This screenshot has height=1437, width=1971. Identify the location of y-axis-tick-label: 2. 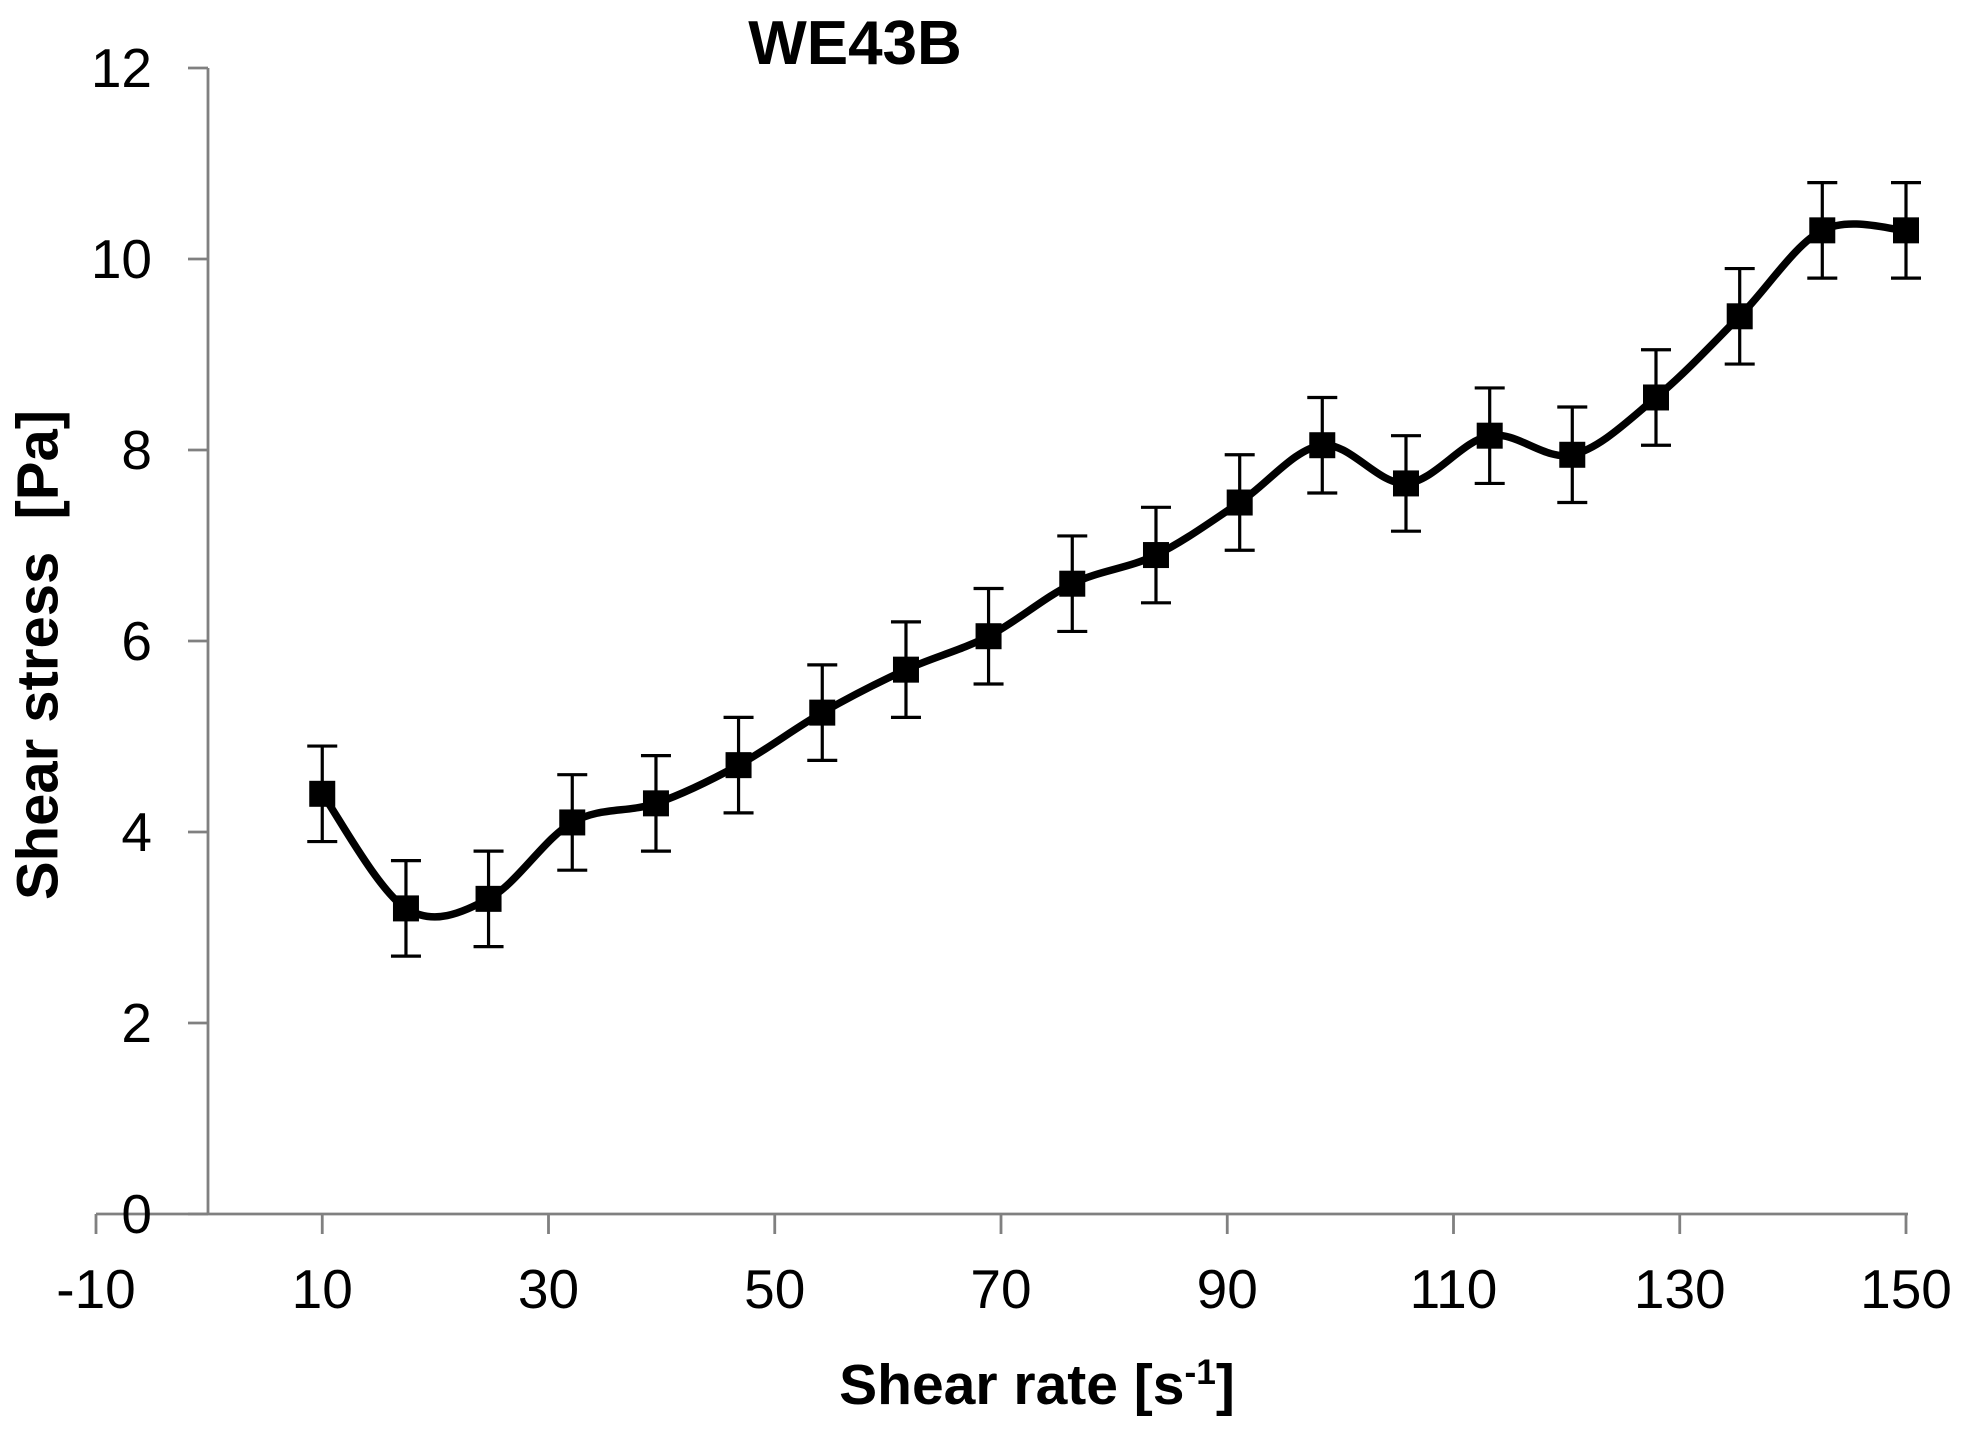
(136, 1023).